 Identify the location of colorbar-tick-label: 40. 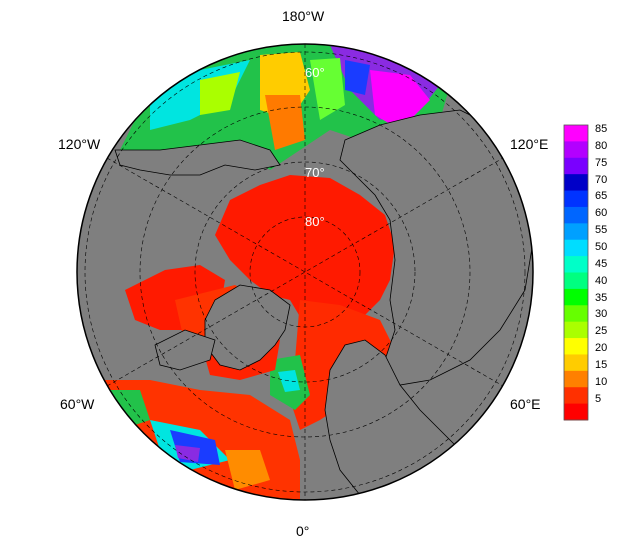
(601, 280).